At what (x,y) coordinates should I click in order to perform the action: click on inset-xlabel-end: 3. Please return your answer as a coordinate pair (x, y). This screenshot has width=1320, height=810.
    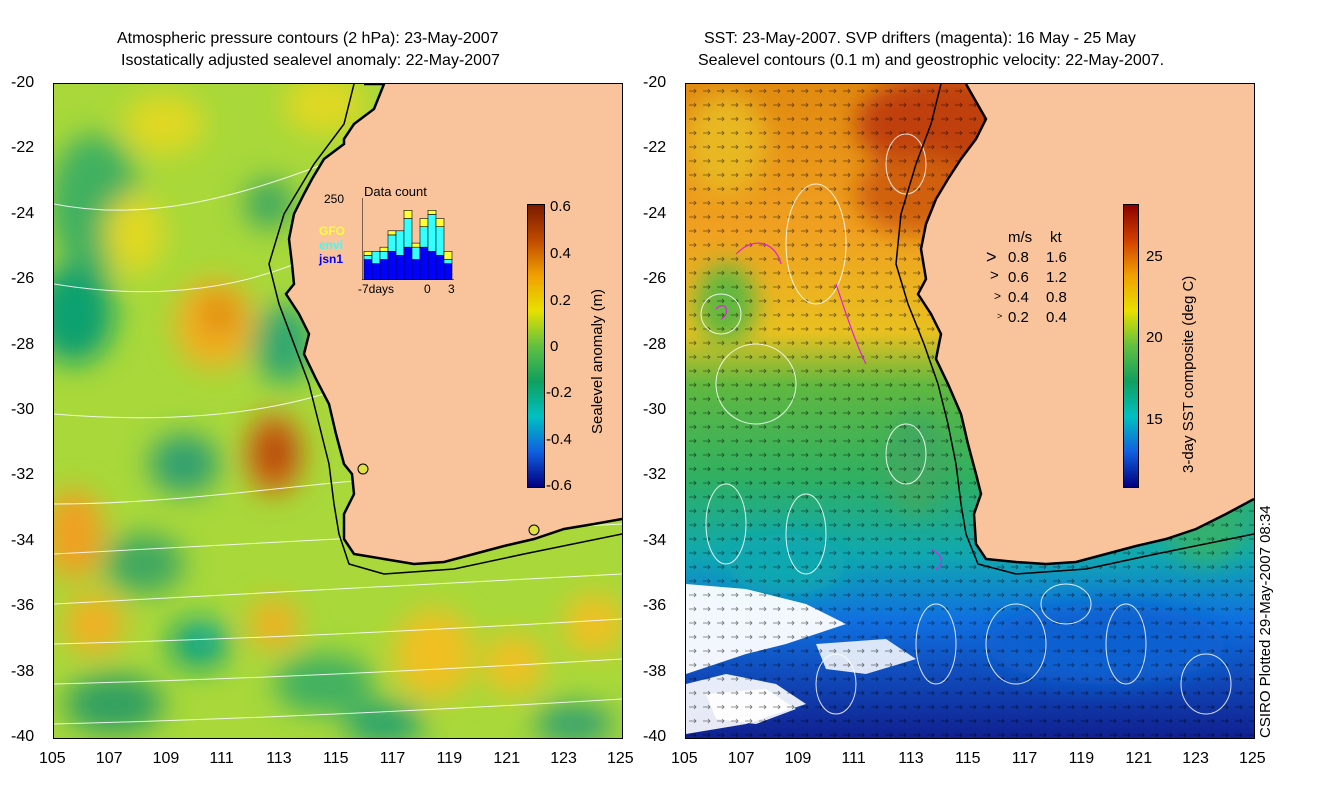
    Looking at the image, I should click on (451, 289).